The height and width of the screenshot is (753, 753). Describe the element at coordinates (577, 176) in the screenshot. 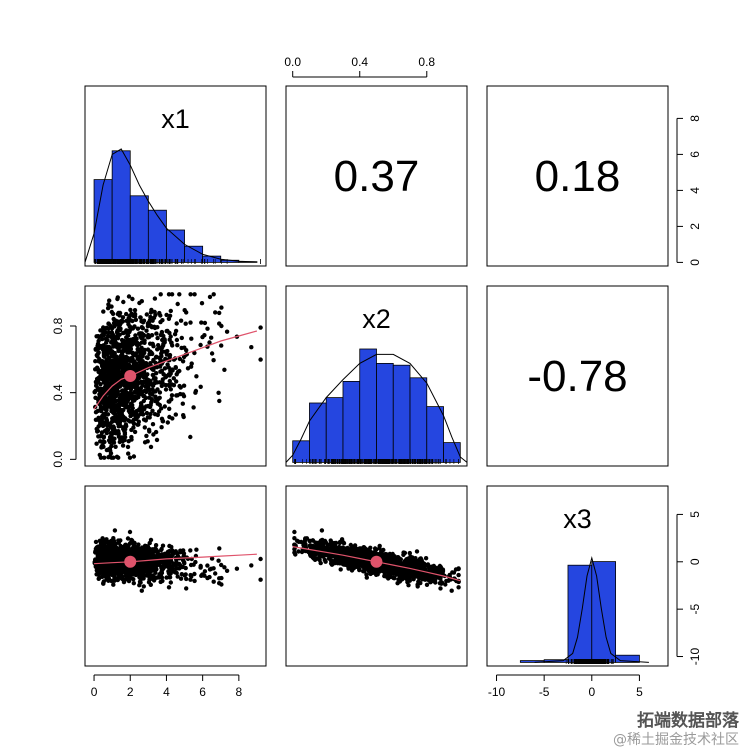

I see `panel-r1-c3: 0.18` at that location.